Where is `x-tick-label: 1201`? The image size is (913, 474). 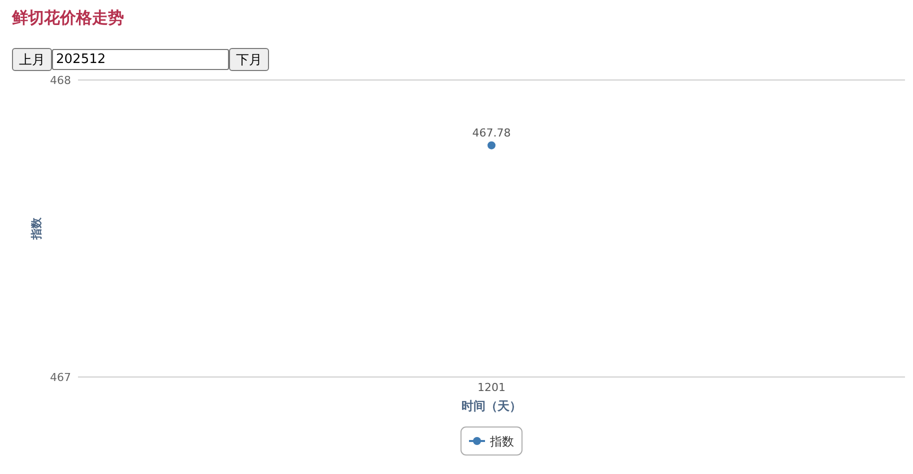 x-tick-label: 1201 is located at coordinates (492, 387).